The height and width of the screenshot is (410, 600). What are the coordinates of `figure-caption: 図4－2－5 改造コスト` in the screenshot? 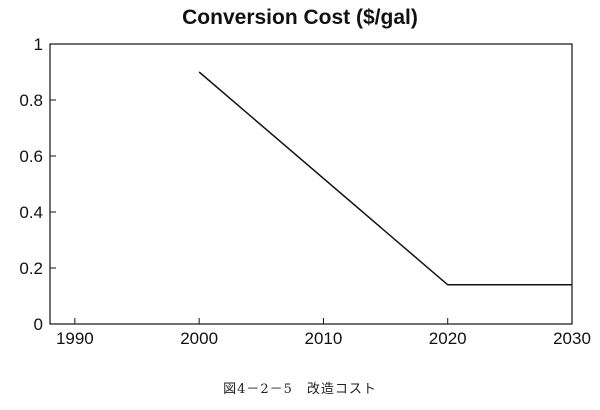 It's located at (300, 389).